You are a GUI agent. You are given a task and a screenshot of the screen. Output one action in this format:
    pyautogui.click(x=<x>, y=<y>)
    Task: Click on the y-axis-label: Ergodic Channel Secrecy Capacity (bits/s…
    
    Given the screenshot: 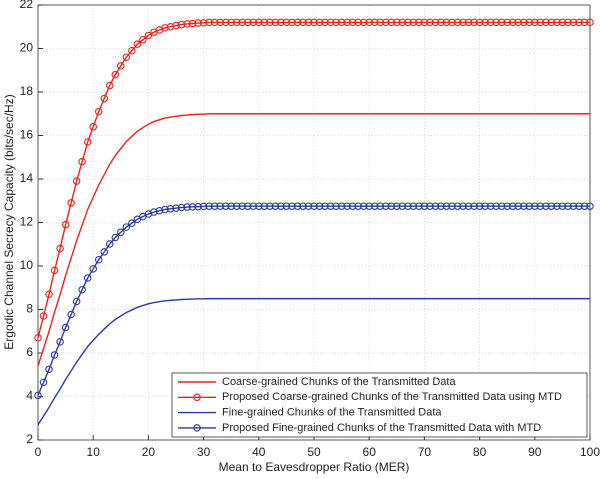 What is the action you would take?
    pyautogui.click(x=9, y=221)
    